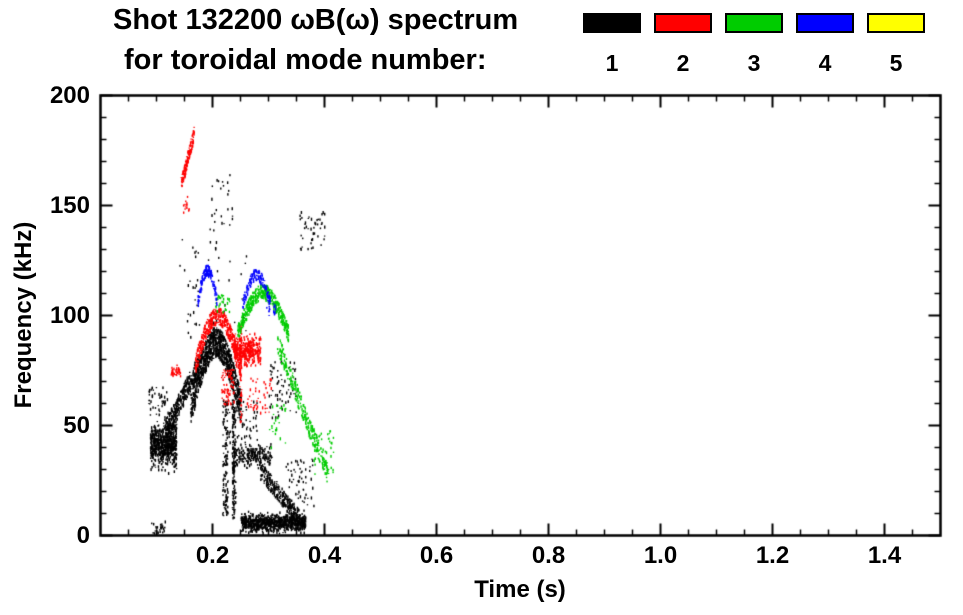  I want to click on x-tick-label: 0.8, so click(548, 555).